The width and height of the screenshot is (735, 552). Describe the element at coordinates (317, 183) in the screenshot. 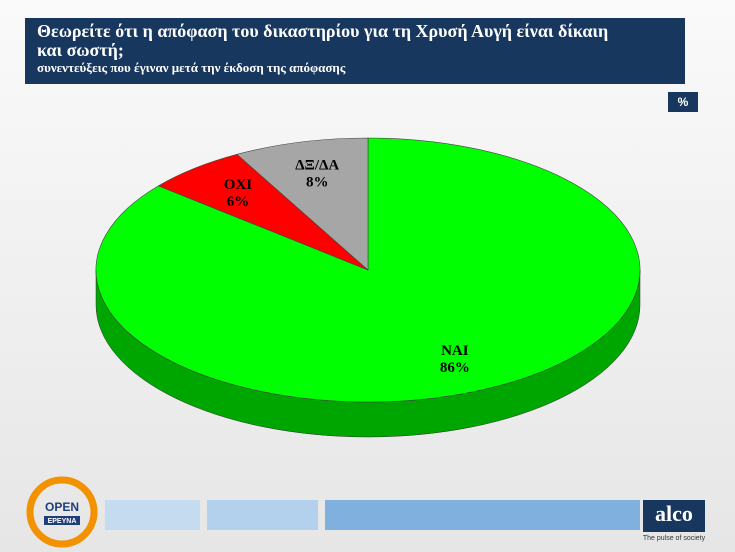

I see `value-label: 8%` at that location.